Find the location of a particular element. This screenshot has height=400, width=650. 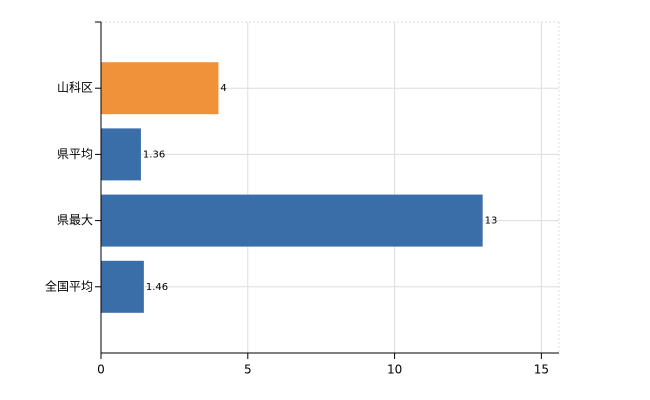

data-label: 1.46 is located at coordinates (157, 287).